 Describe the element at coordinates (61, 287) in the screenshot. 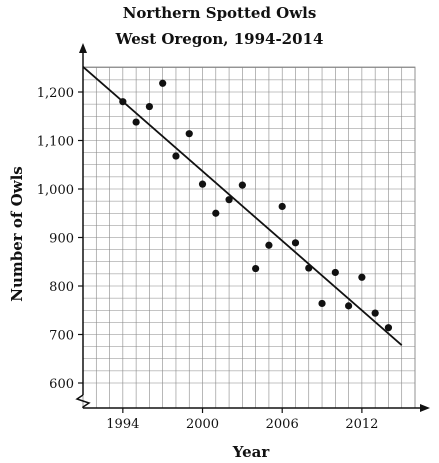

I see `y-tick-label: 800` at that location.